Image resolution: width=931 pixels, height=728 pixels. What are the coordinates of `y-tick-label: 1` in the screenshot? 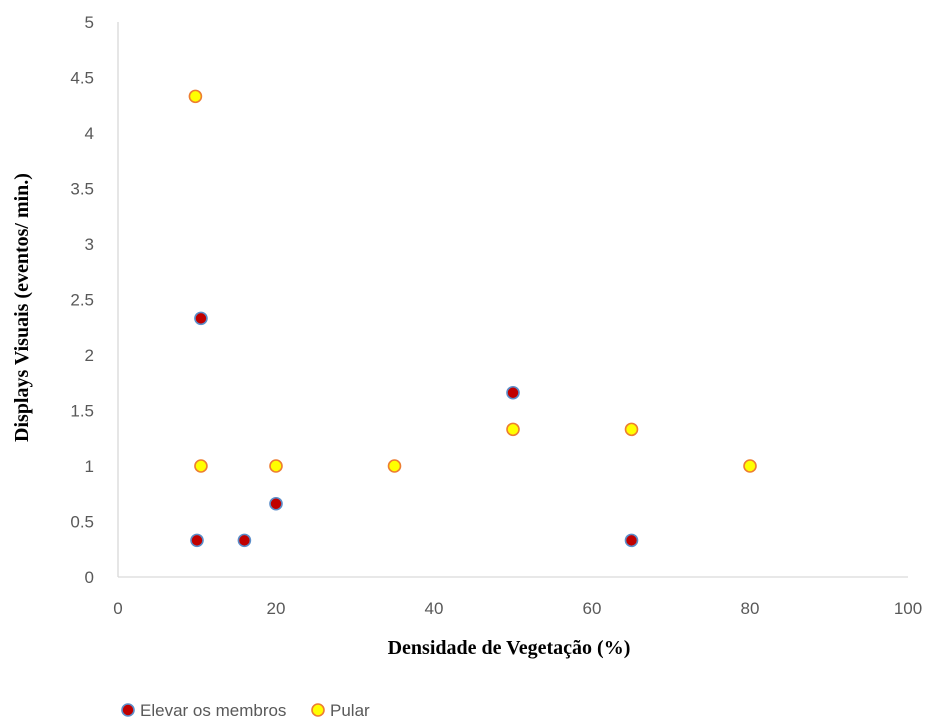 It's located at (89, 466).